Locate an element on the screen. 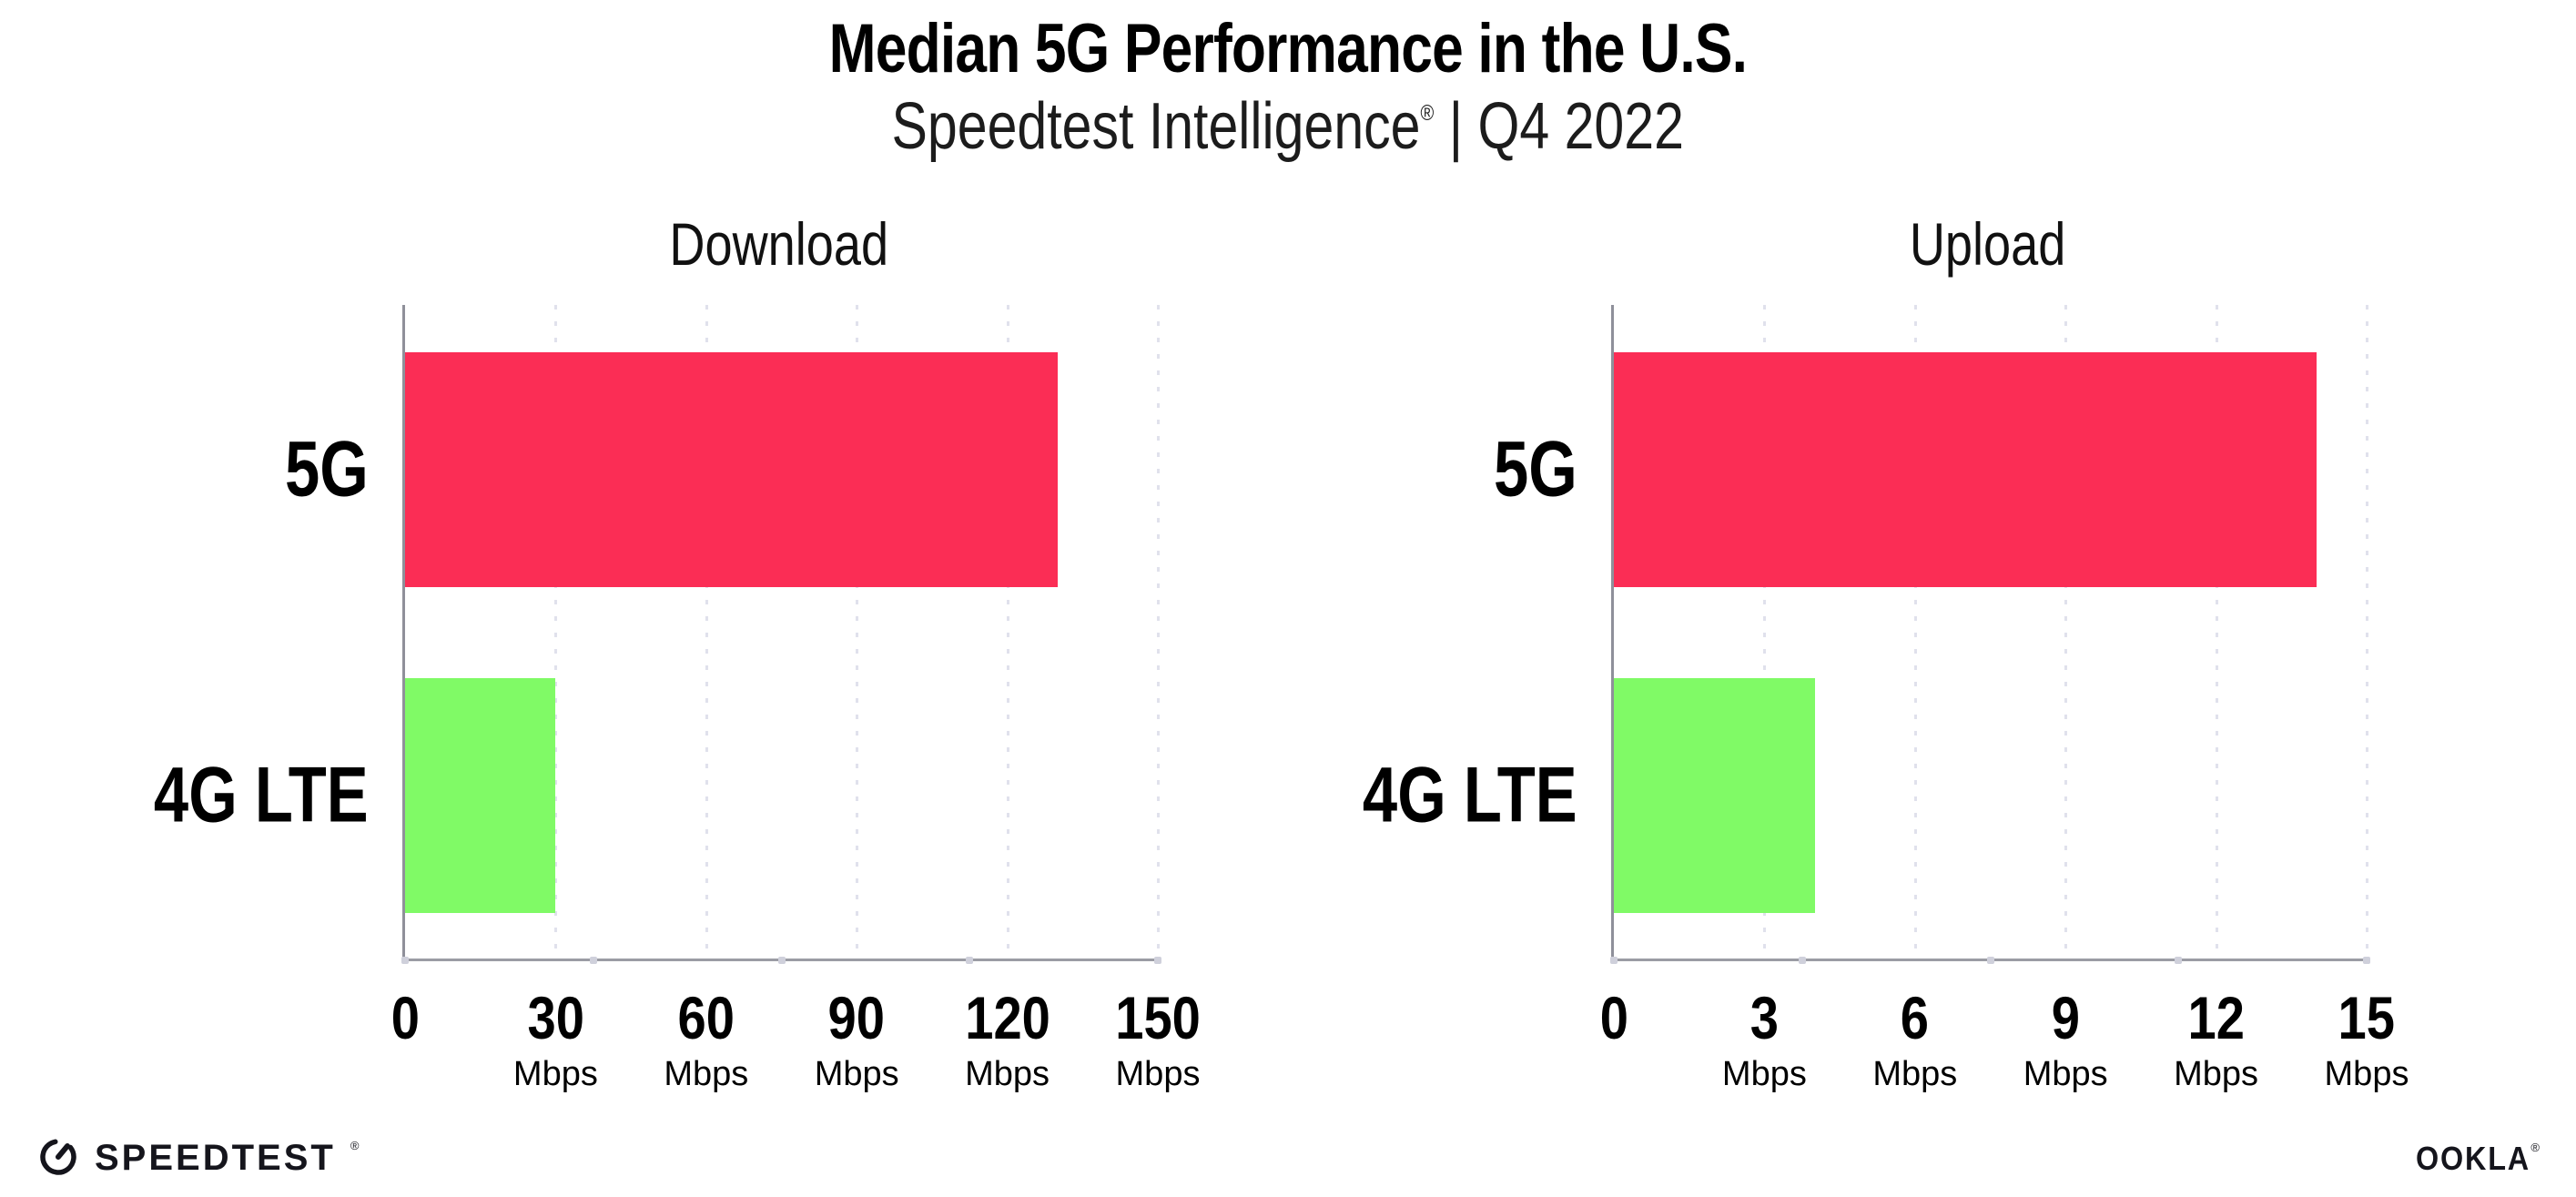 The width and height of the screenshot is (2576, 1197). x-tick-value: 90 is located at coordinates (856, 1018).